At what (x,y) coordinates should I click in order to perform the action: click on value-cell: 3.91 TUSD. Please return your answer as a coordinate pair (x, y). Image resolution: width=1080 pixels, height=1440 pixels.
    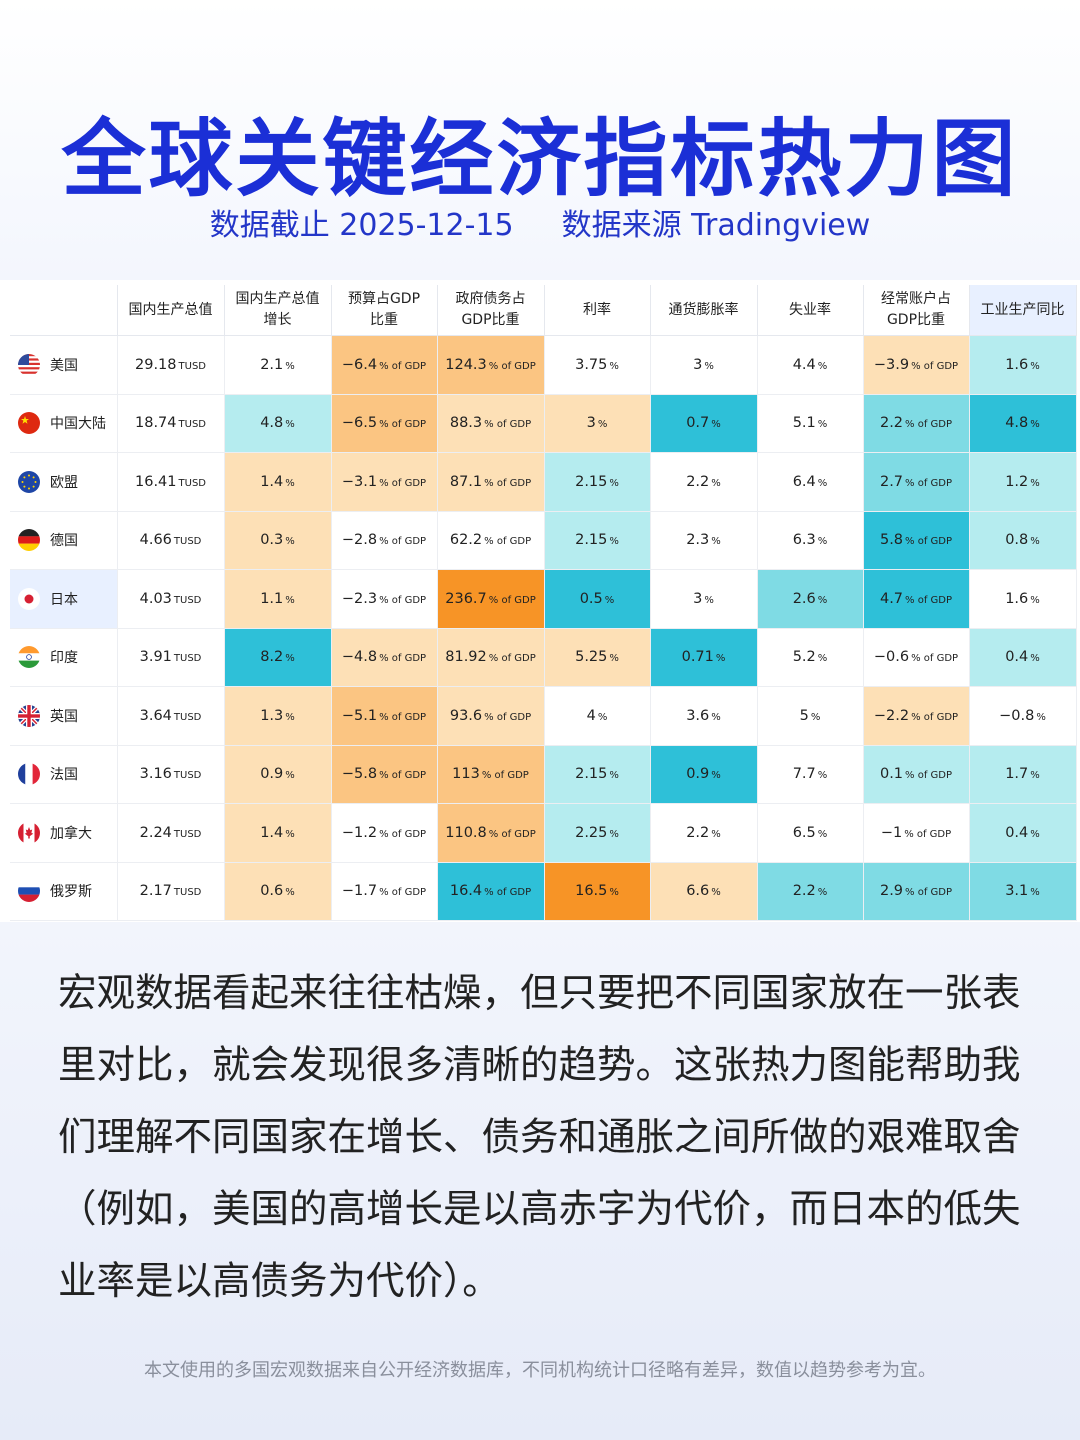
    Looking at the image, I should click on (171, 657).